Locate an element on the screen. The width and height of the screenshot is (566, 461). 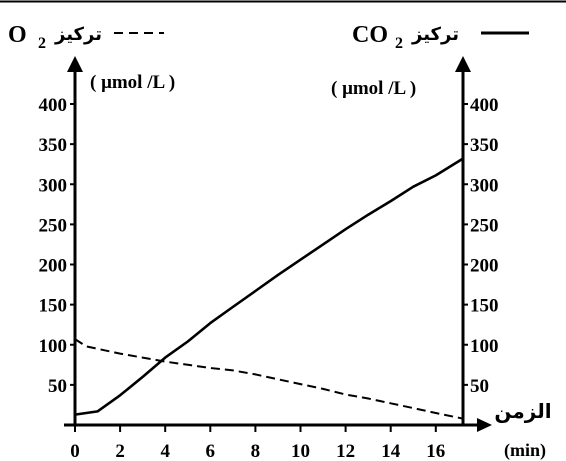
legend-co2-label: تركيز is located at coordinates (435, 34).